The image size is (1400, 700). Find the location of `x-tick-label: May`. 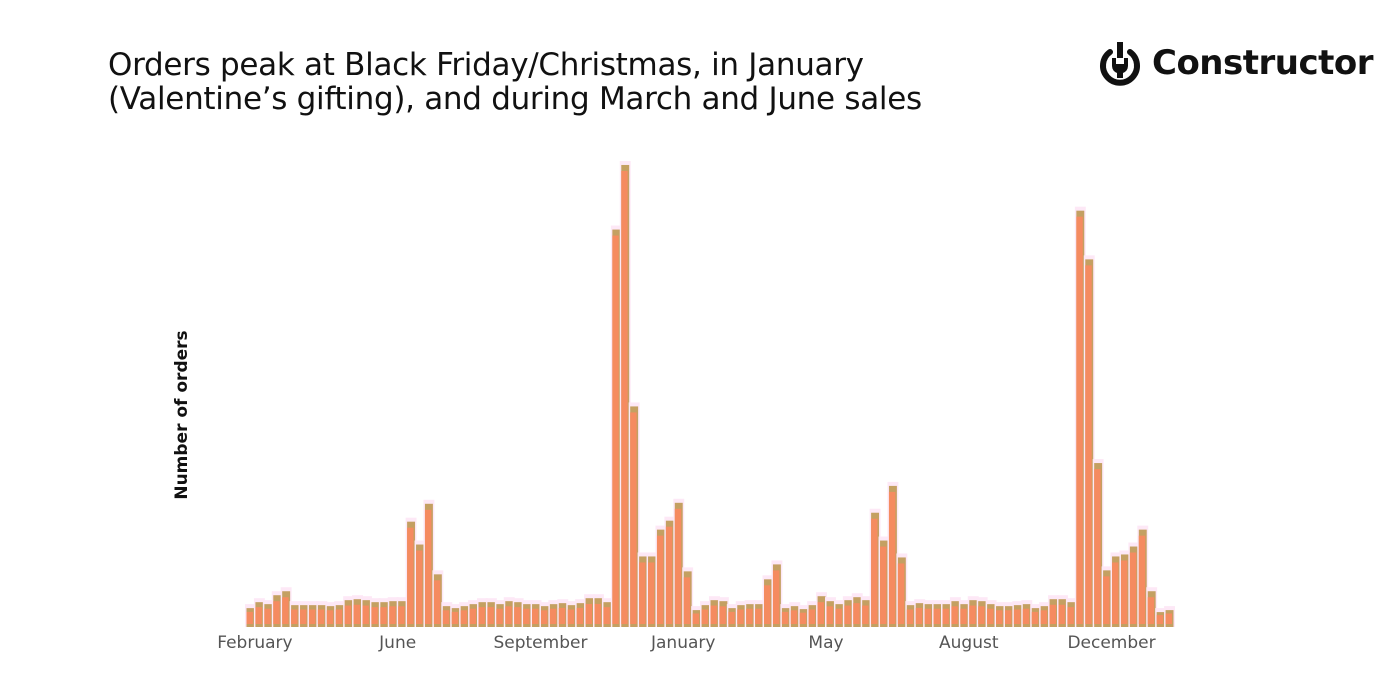

x-tick-label: May is located at coordinates (825, 643).